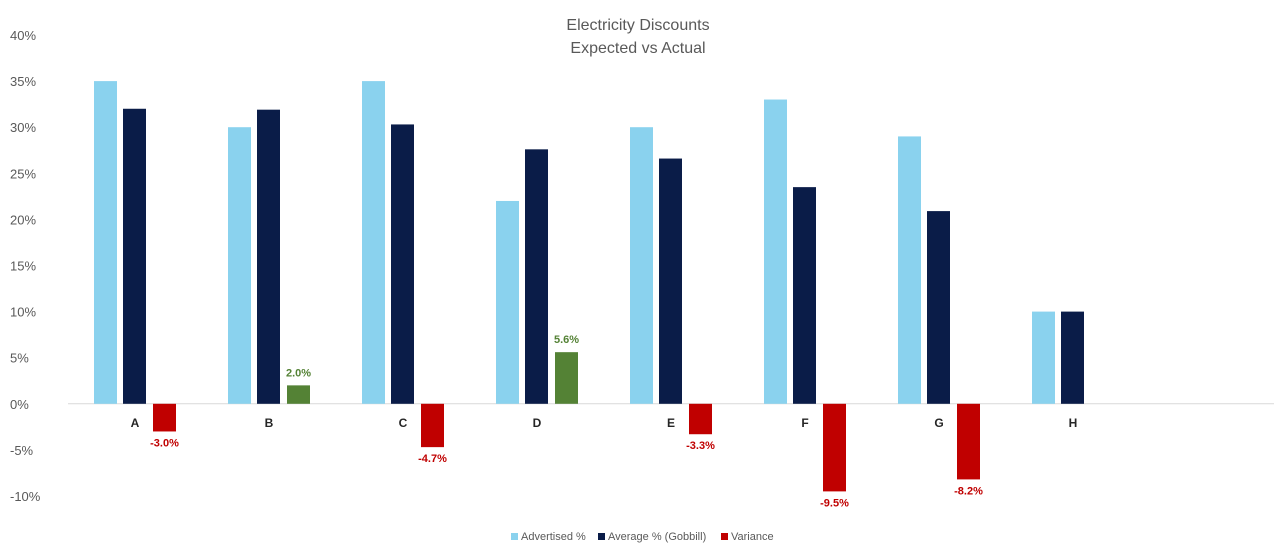  What do you see at coordinates (657, 537) in the screenshot?
I see `legend-label: Average % (Gobbill)` at bounding box center [657, 537].